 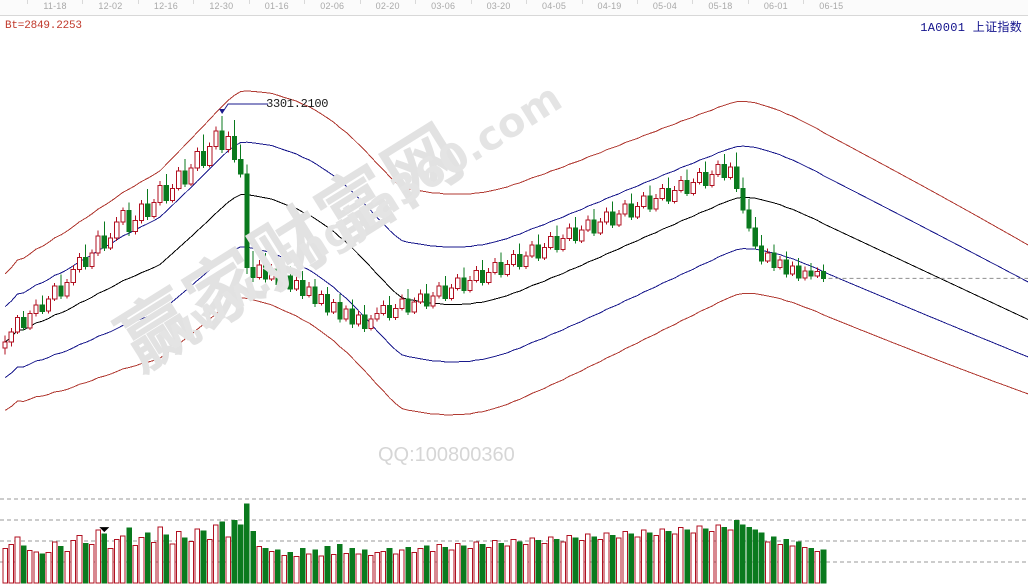 What do you see at coordinates (55, 6) in the screenshot?
I see `date-axis-tick-11-18: 11-18` at bounding box center [55, 6].